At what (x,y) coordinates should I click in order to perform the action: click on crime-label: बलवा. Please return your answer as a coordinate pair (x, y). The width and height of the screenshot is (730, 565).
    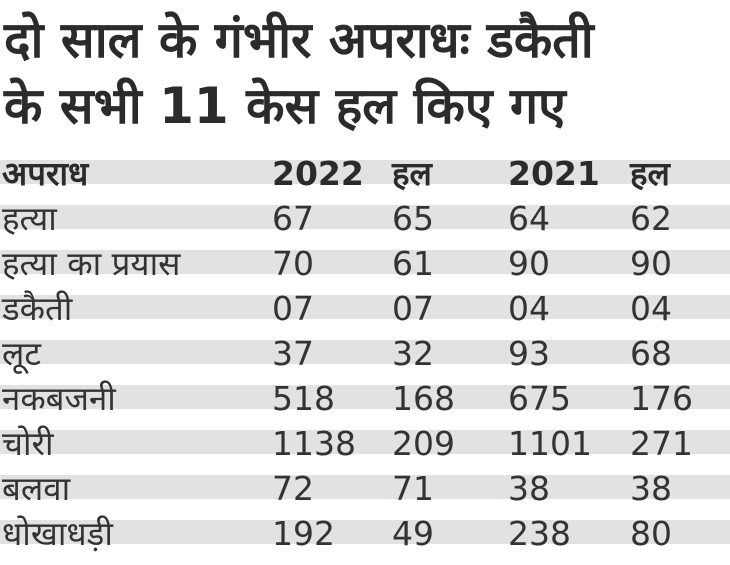
    Looking at the image, I should click on (36, 488).